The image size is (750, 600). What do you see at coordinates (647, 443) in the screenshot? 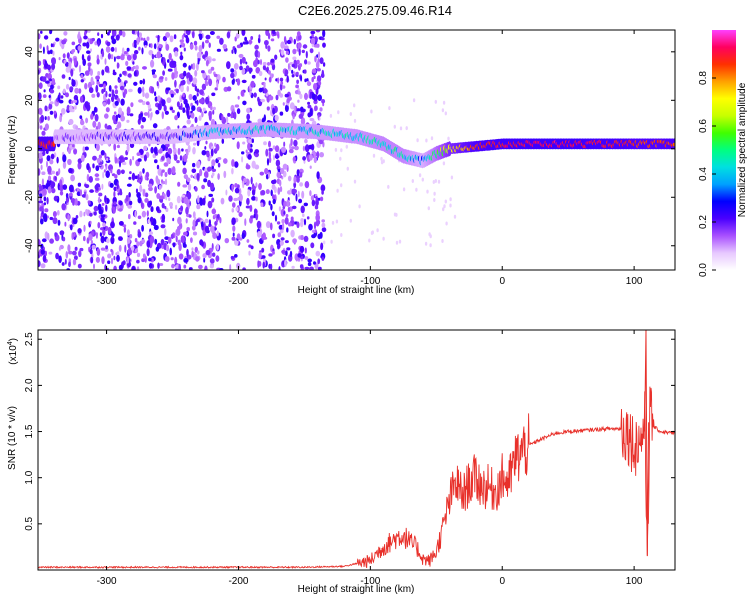
I see `snr-spike` at bounding box center [647, 443].